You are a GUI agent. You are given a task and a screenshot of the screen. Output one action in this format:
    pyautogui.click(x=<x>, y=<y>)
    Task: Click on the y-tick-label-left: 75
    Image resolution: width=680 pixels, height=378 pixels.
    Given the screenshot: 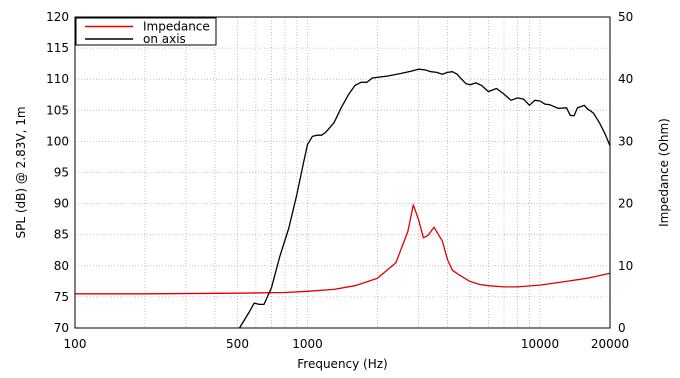 What is the action you would take?
    pyautogui.click(x=61, y=297)
    